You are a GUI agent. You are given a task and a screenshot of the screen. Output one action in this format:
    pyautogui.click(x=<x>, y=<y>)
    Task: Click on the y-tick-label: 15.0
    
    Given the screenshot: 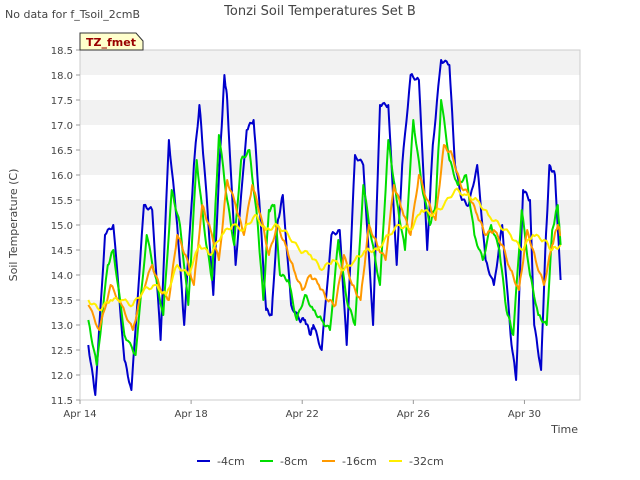 What is the action you would take?
    pyautogui.click(x=62, y=226)
    